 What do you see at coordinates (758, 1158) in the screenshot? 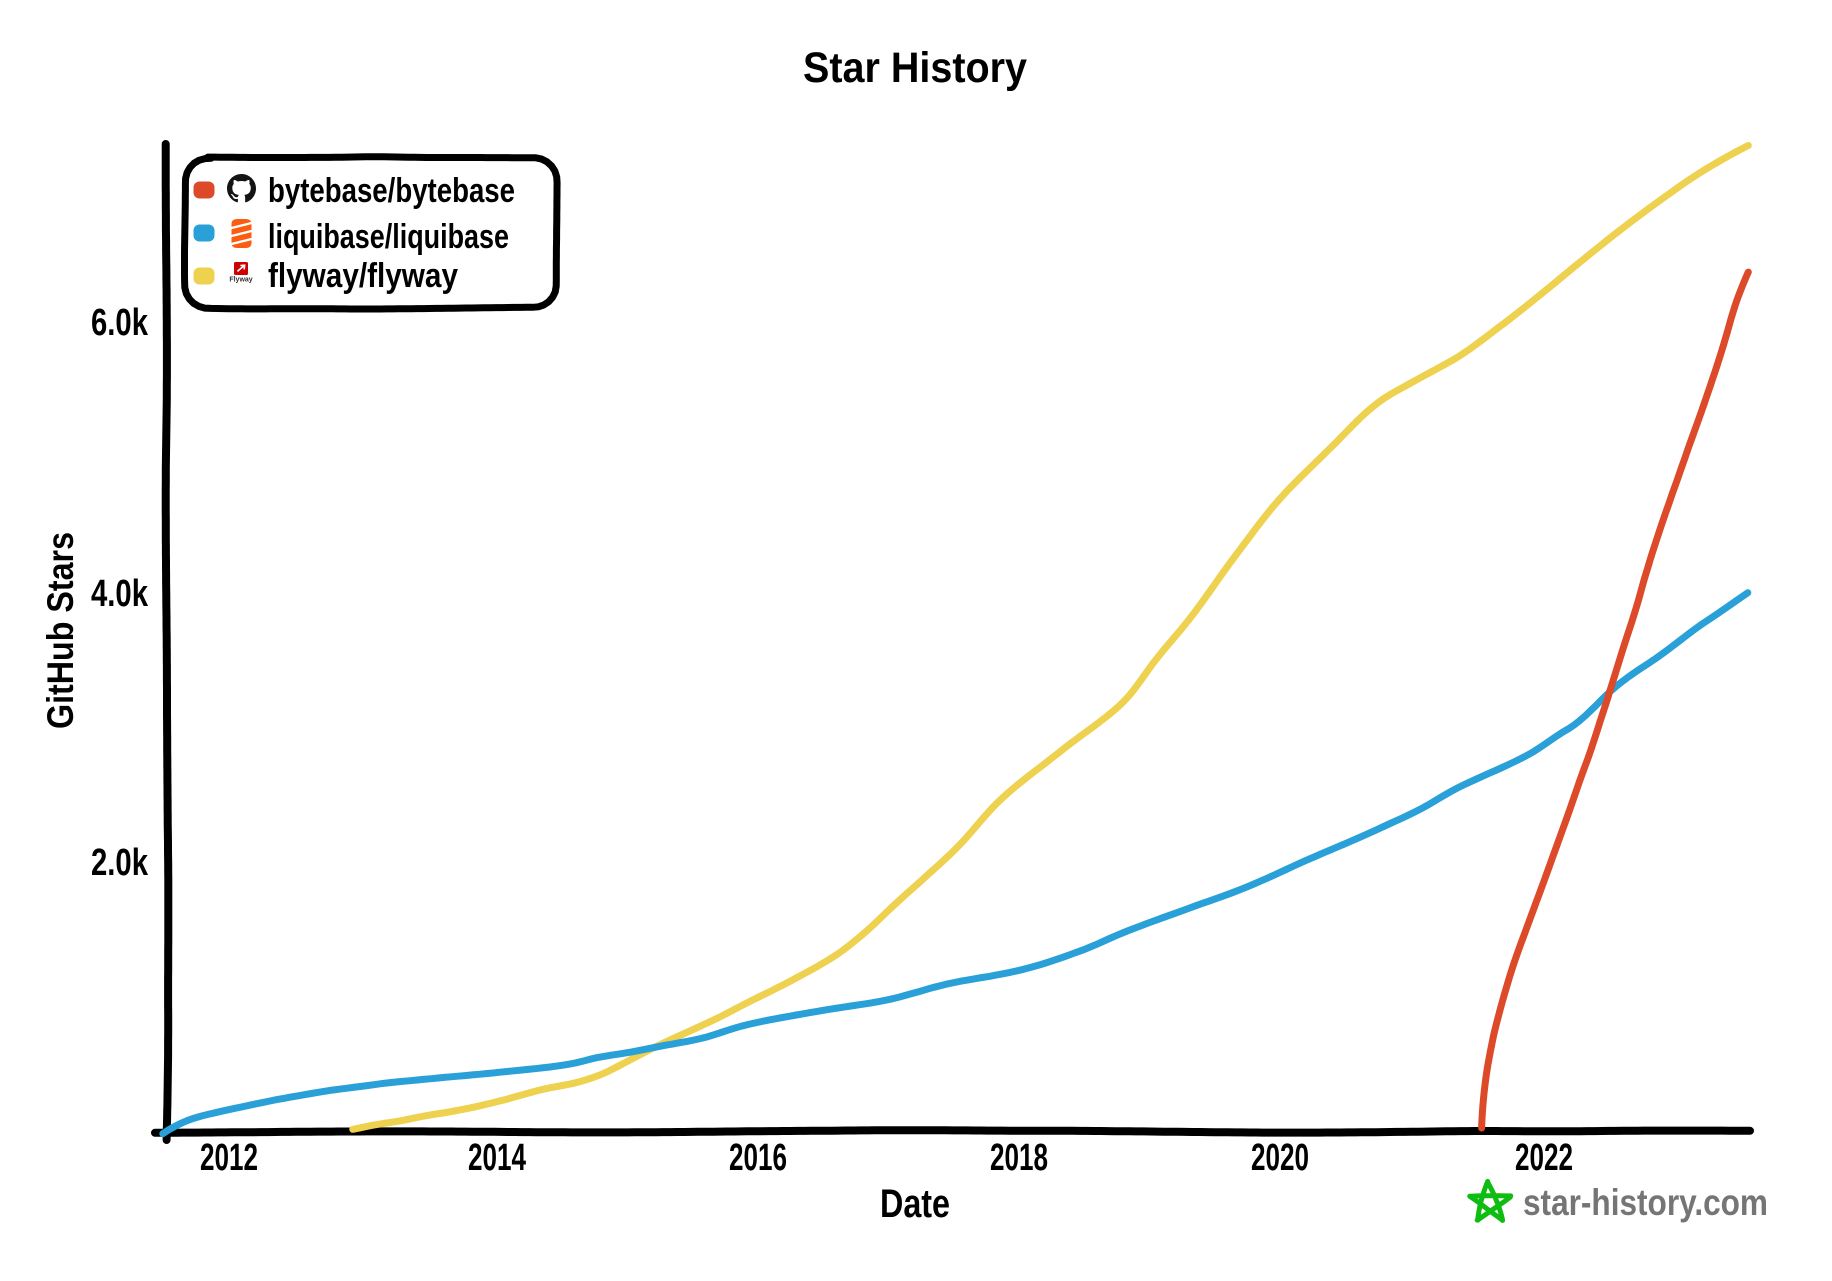
I see `svg-text: 2016` at bounding box center [758, 1158].